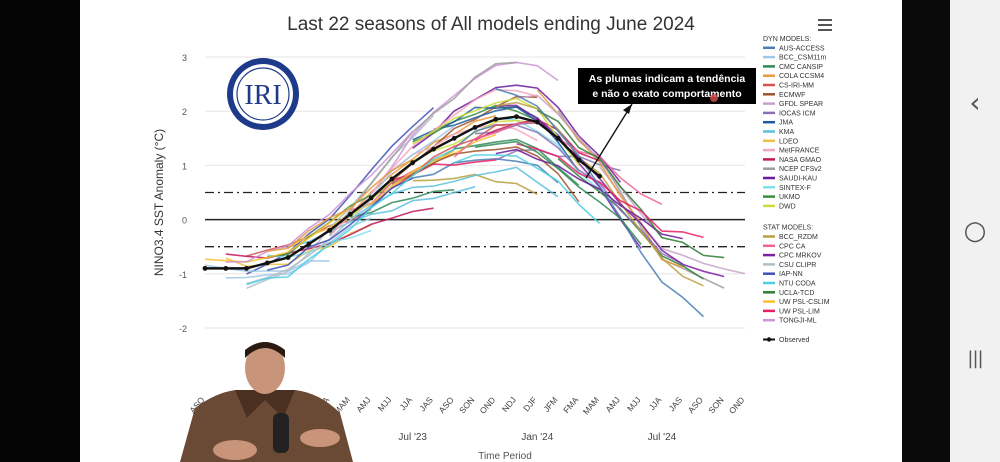 The height and width of the screenshot is (462, 1000). Describe the element at coordinates (667, 86) in the screenshot. I see `annotation-box` at that location.